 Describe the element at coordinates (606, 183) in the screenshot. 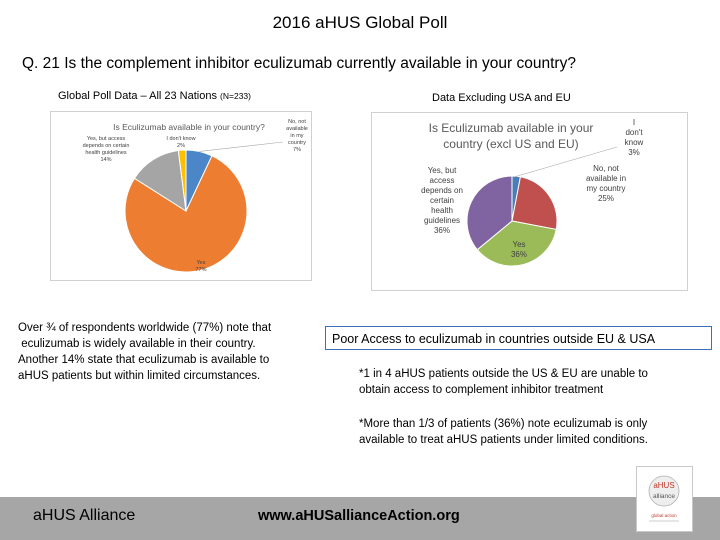

I see `slice-label-not-available: No, not available in my country 25%` at that location.